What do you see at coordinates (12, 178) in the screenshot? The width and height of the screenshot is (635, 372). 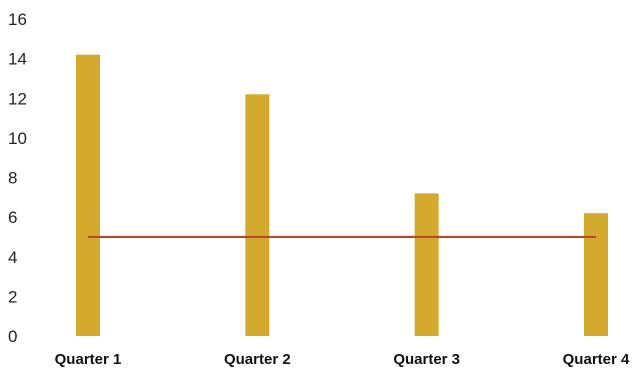 I see `y-tick-label: 8` at bounding box center [12, 178].